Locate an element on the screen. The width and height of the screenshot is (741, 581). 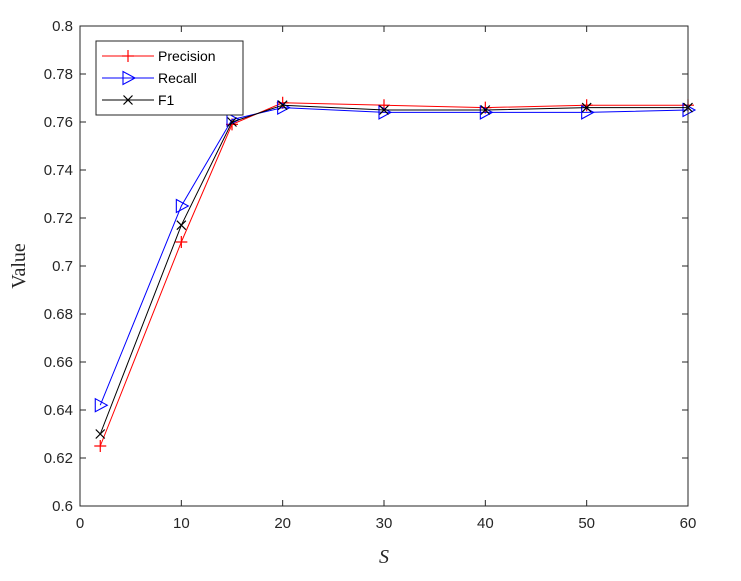
y-tick-label: 0.66 is located at coordinates (58, 362).